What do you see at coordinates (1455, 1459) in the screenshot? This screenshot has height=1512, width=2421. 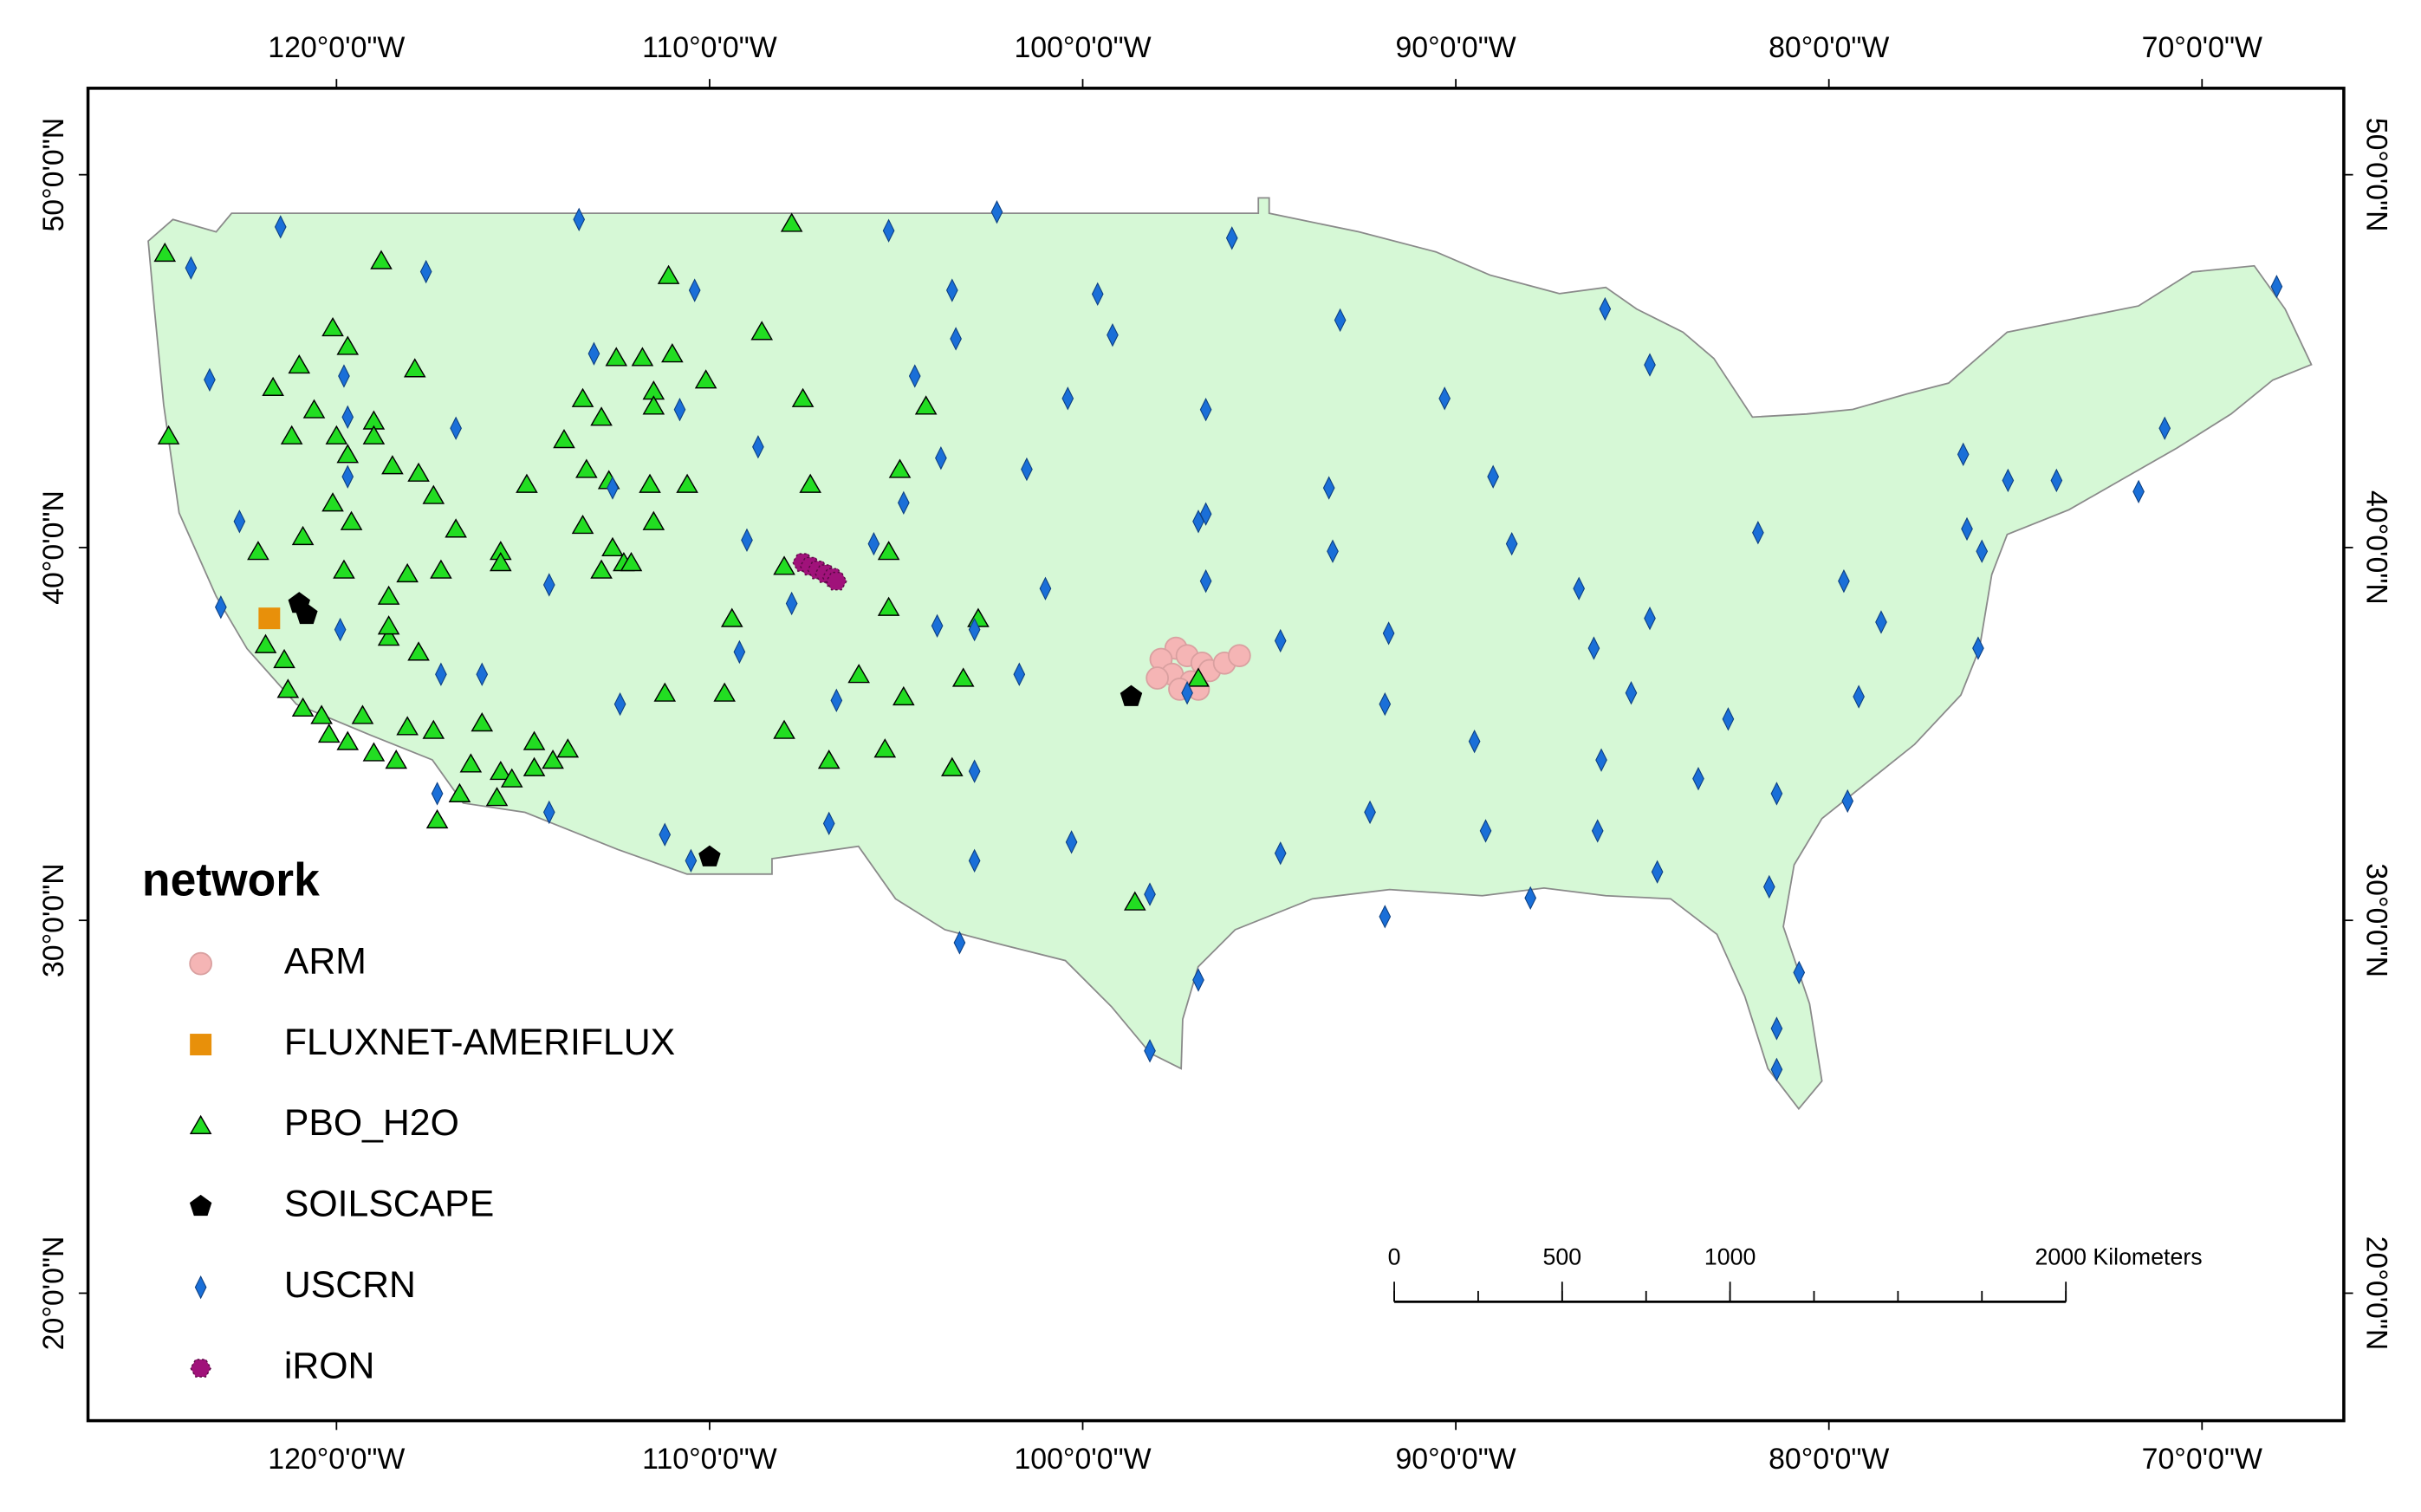 I see `x-tick-label-bottom: 90°0'0"W` at bounding box center [1455, 1459].